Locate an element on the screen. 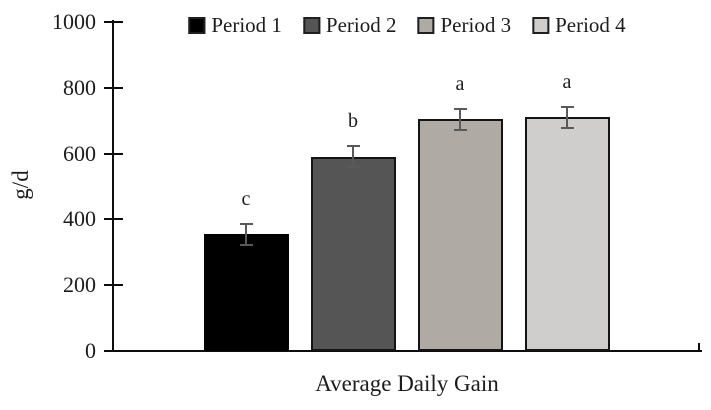  legend-label: Period 4 is located at coordinates (590, 25).